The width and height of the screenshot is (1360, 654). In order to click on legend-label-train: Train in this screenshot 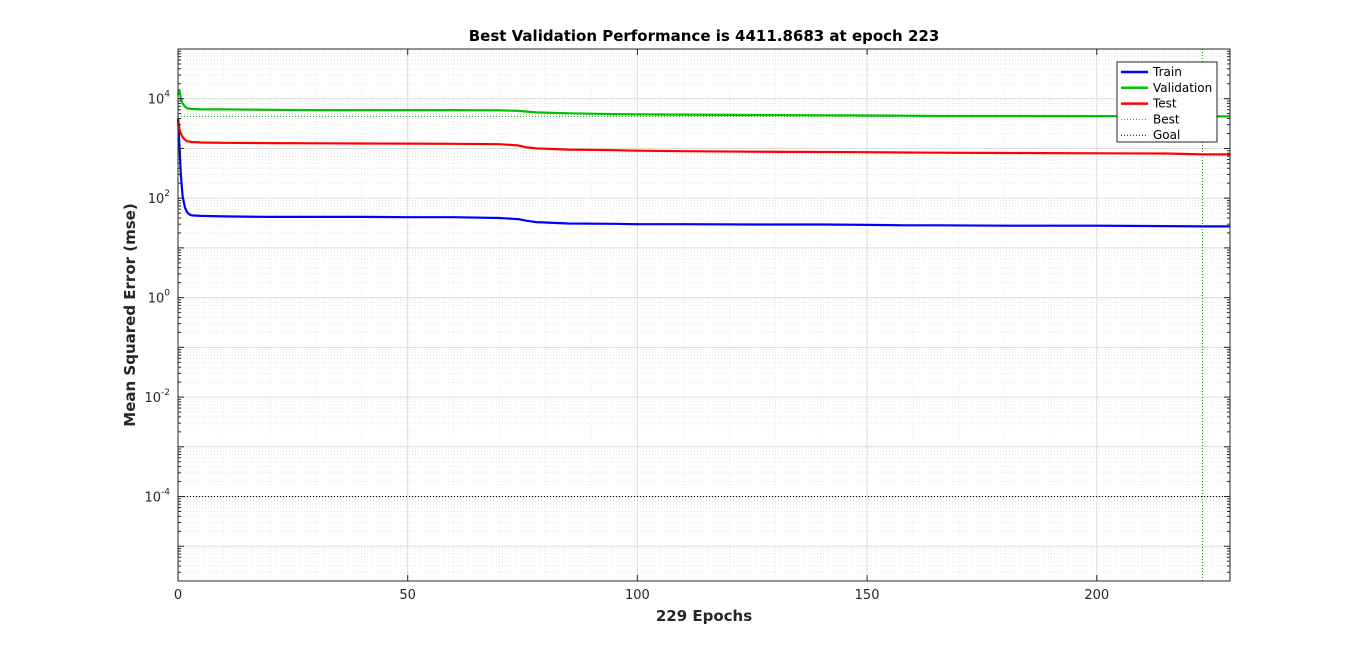, I will do `click(1167, 72)`.